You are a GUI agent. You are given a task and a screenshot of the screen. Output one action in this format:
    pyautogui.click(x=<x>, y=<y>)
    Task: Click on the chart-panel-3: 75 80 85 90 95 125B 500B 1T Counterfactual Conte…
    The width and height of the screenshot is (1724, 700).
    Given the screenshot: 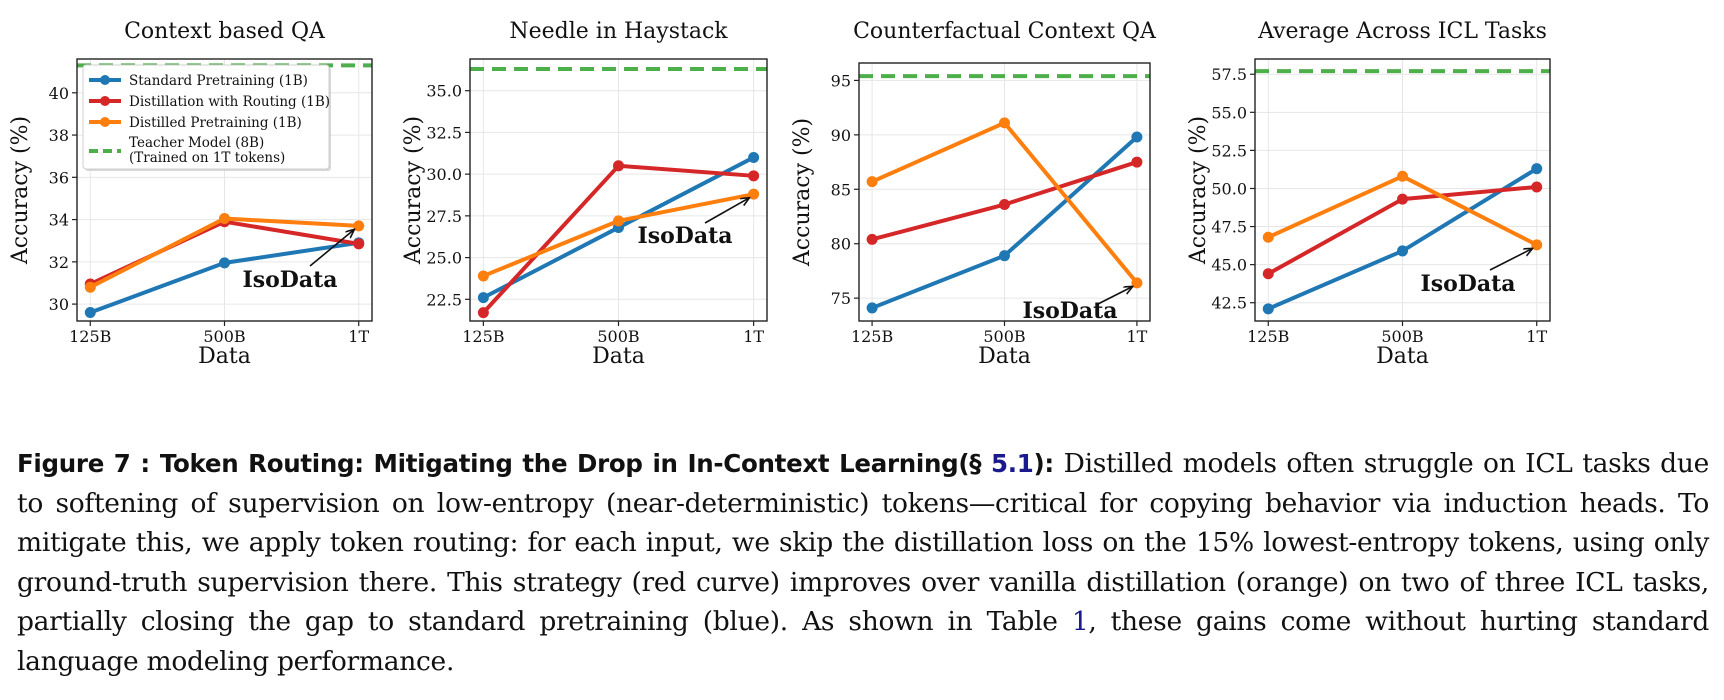 What is the action you would take?
    pyautogui.click(x=973, y=194)
    